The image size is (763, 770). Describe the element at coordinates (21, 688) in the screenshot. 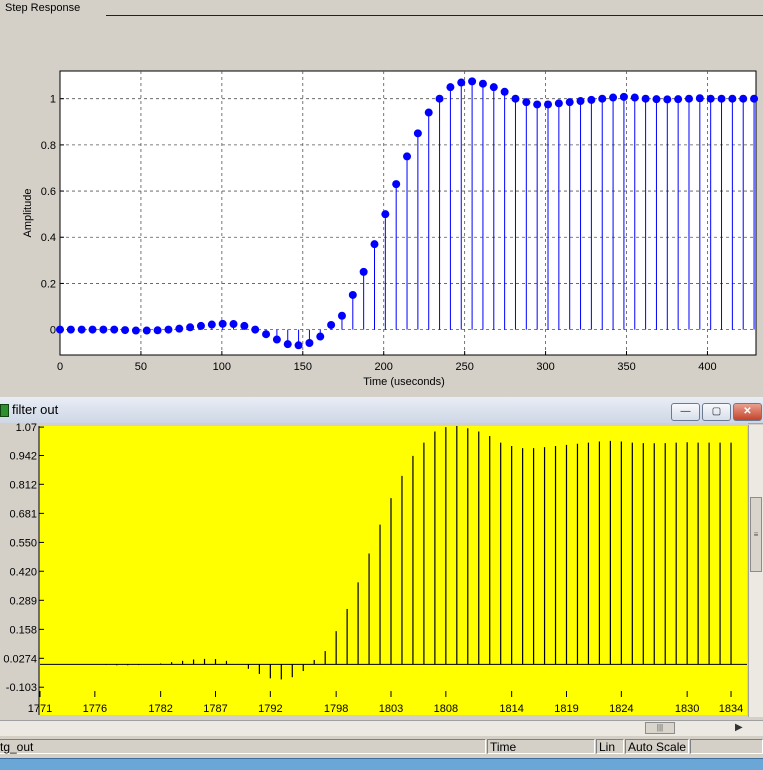

I see `y-tick-label: -0.103` at that location.